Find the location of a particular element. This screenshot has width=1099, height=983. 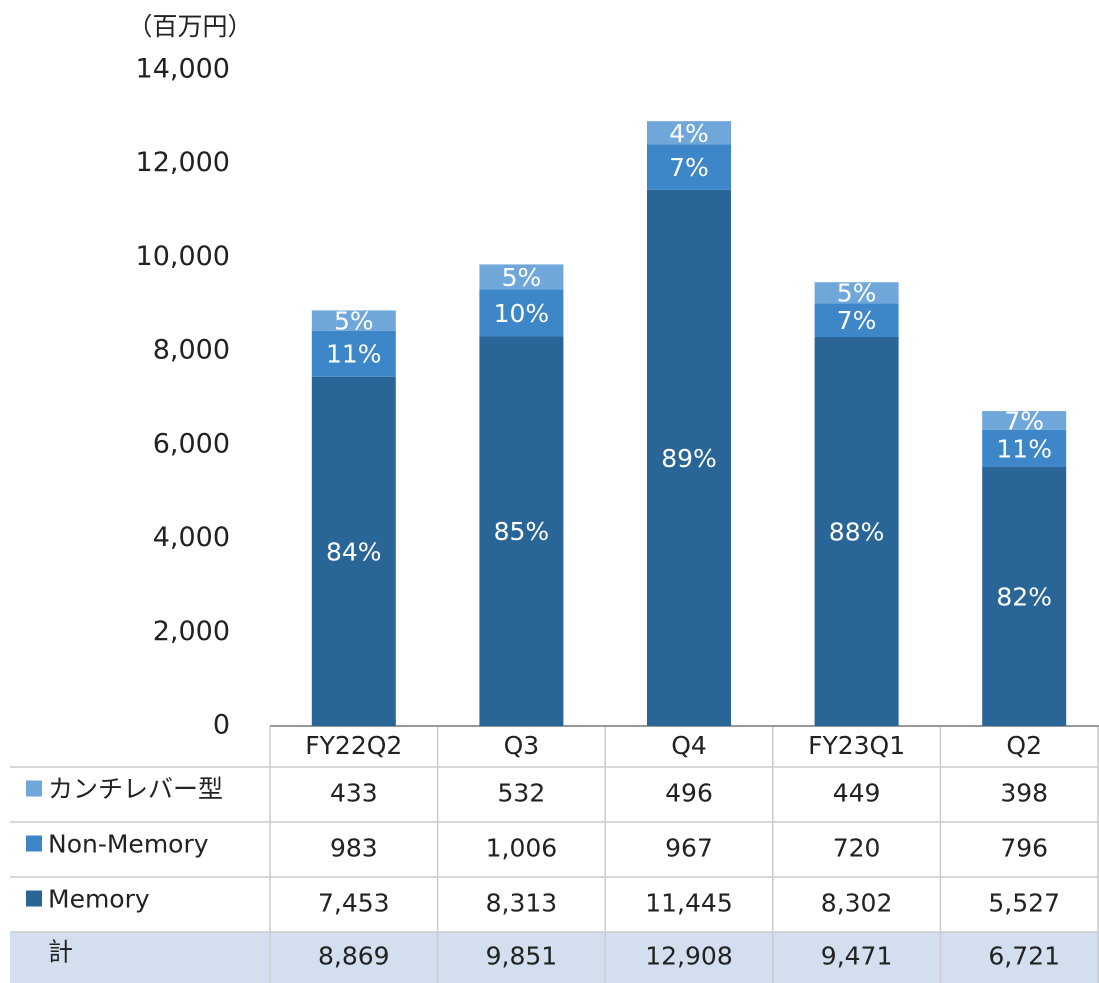

table-value: 11,445 is located at coordinates (688, 903).